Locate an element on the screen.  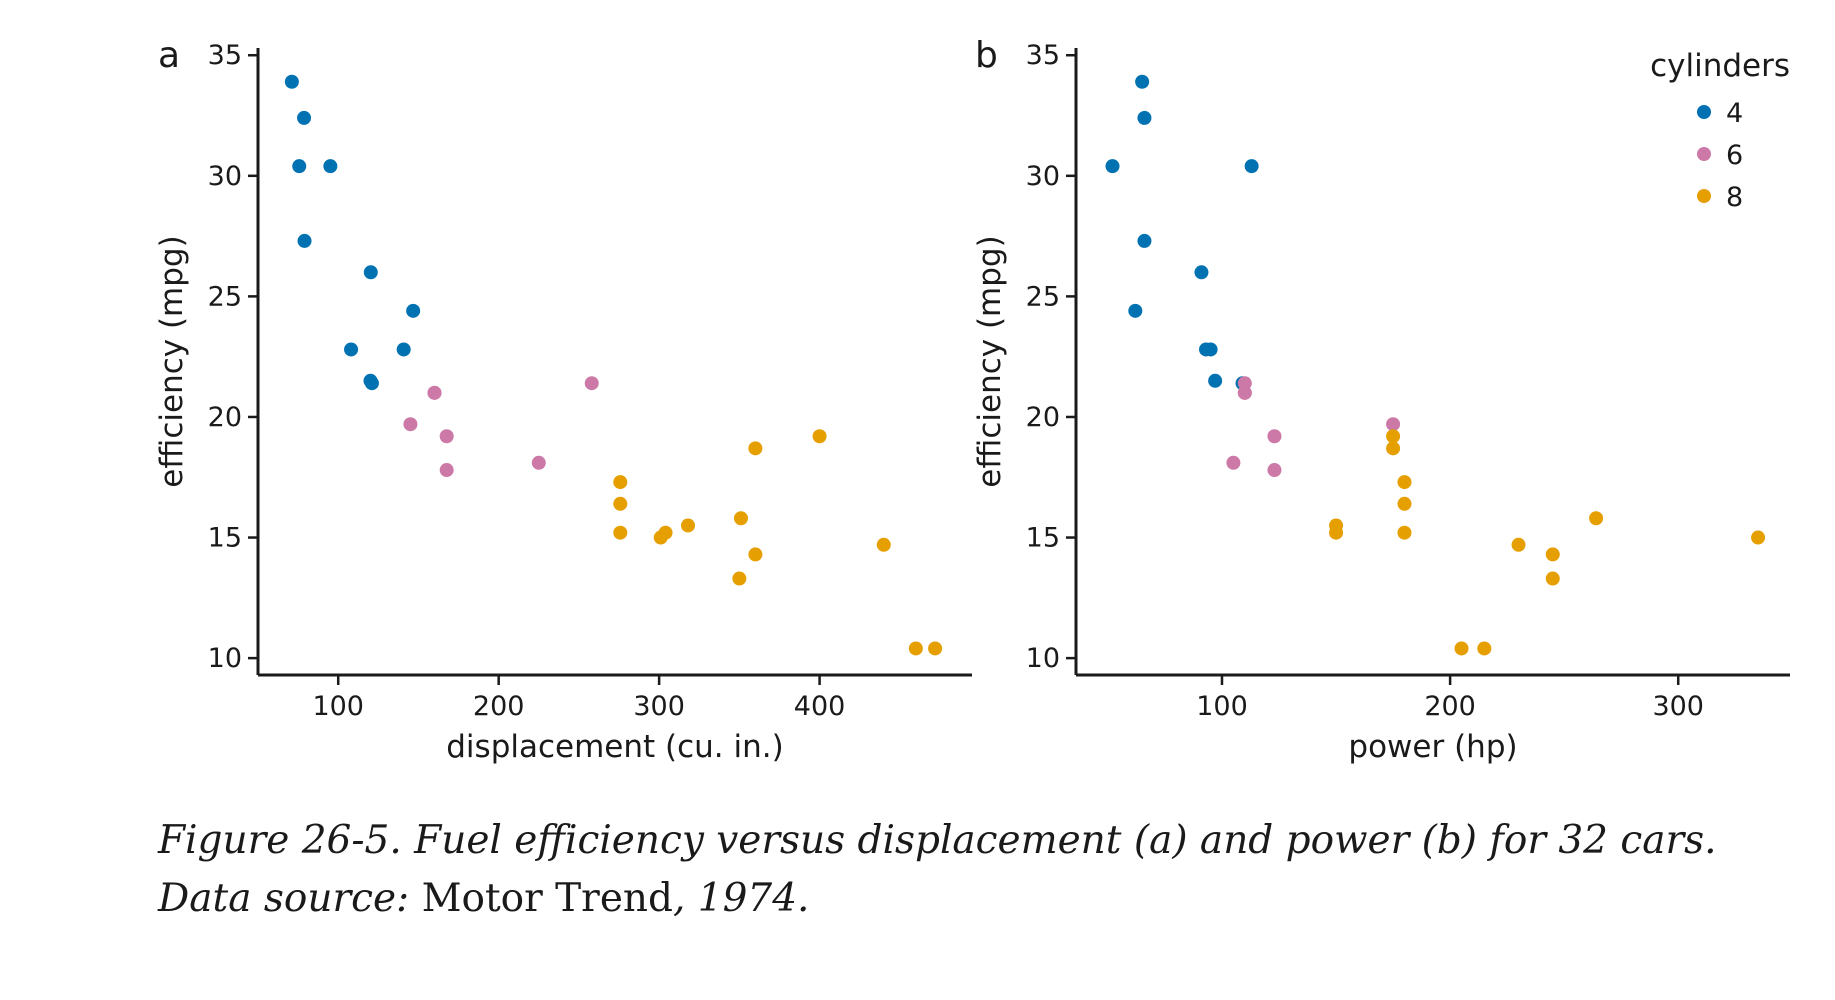
legend-label: 8 is located at coordinates (1734, 197).